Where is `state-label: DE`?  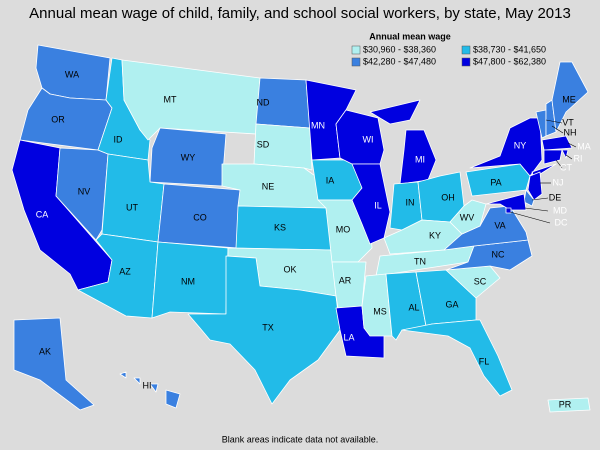 state-label: DE is located at coordinates (555, 197).